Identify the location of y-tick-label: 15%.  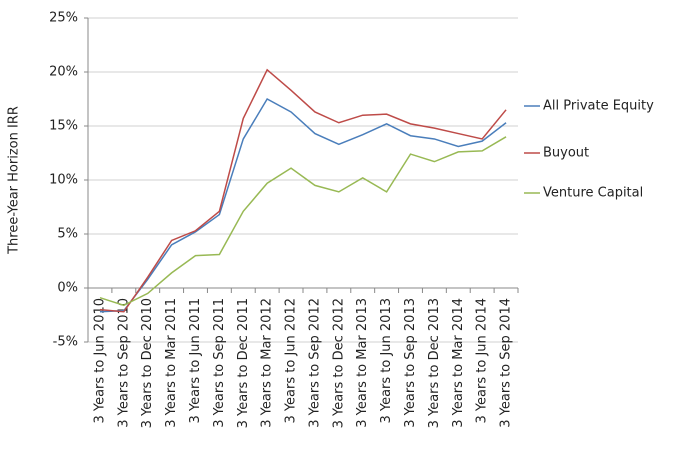
(63, 126).